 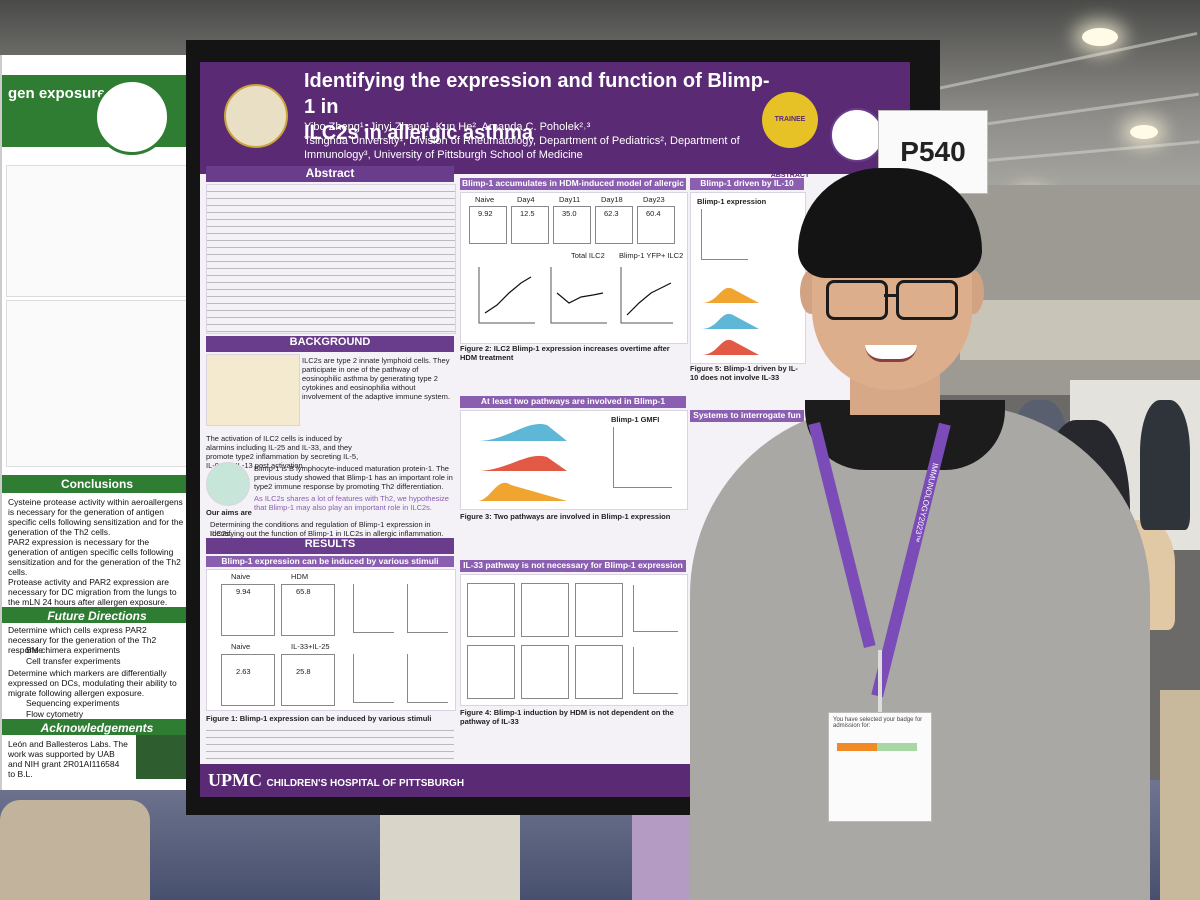 I want to click on fig2-line-plots, so click(x=575, y=295).